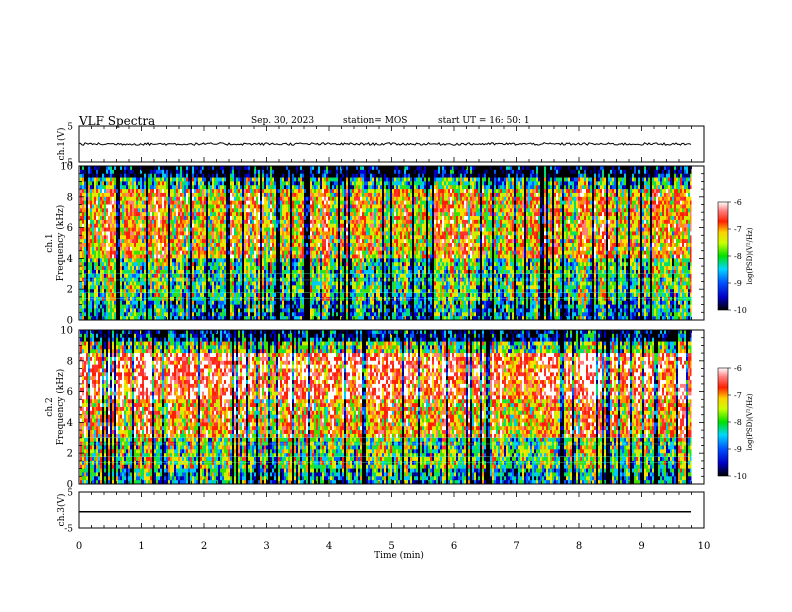 This screenshot has width=792, height=612. I want to click on ch1-waveform-line, so click(385, 144).